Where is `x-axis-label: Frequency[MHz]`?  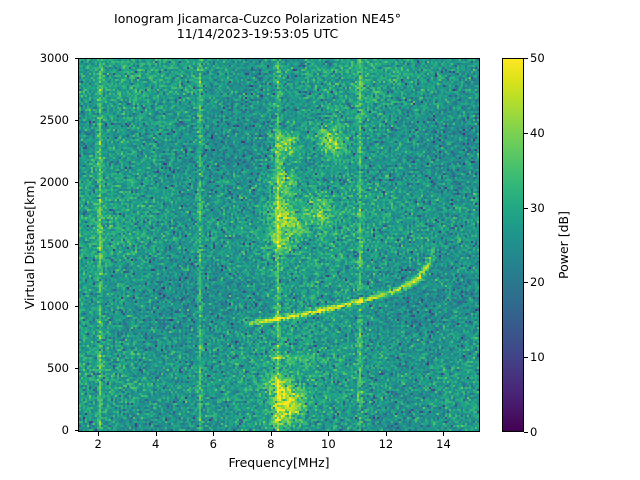 x-axis-label: Frequency[MHz] is located at coordinates (279, 462).